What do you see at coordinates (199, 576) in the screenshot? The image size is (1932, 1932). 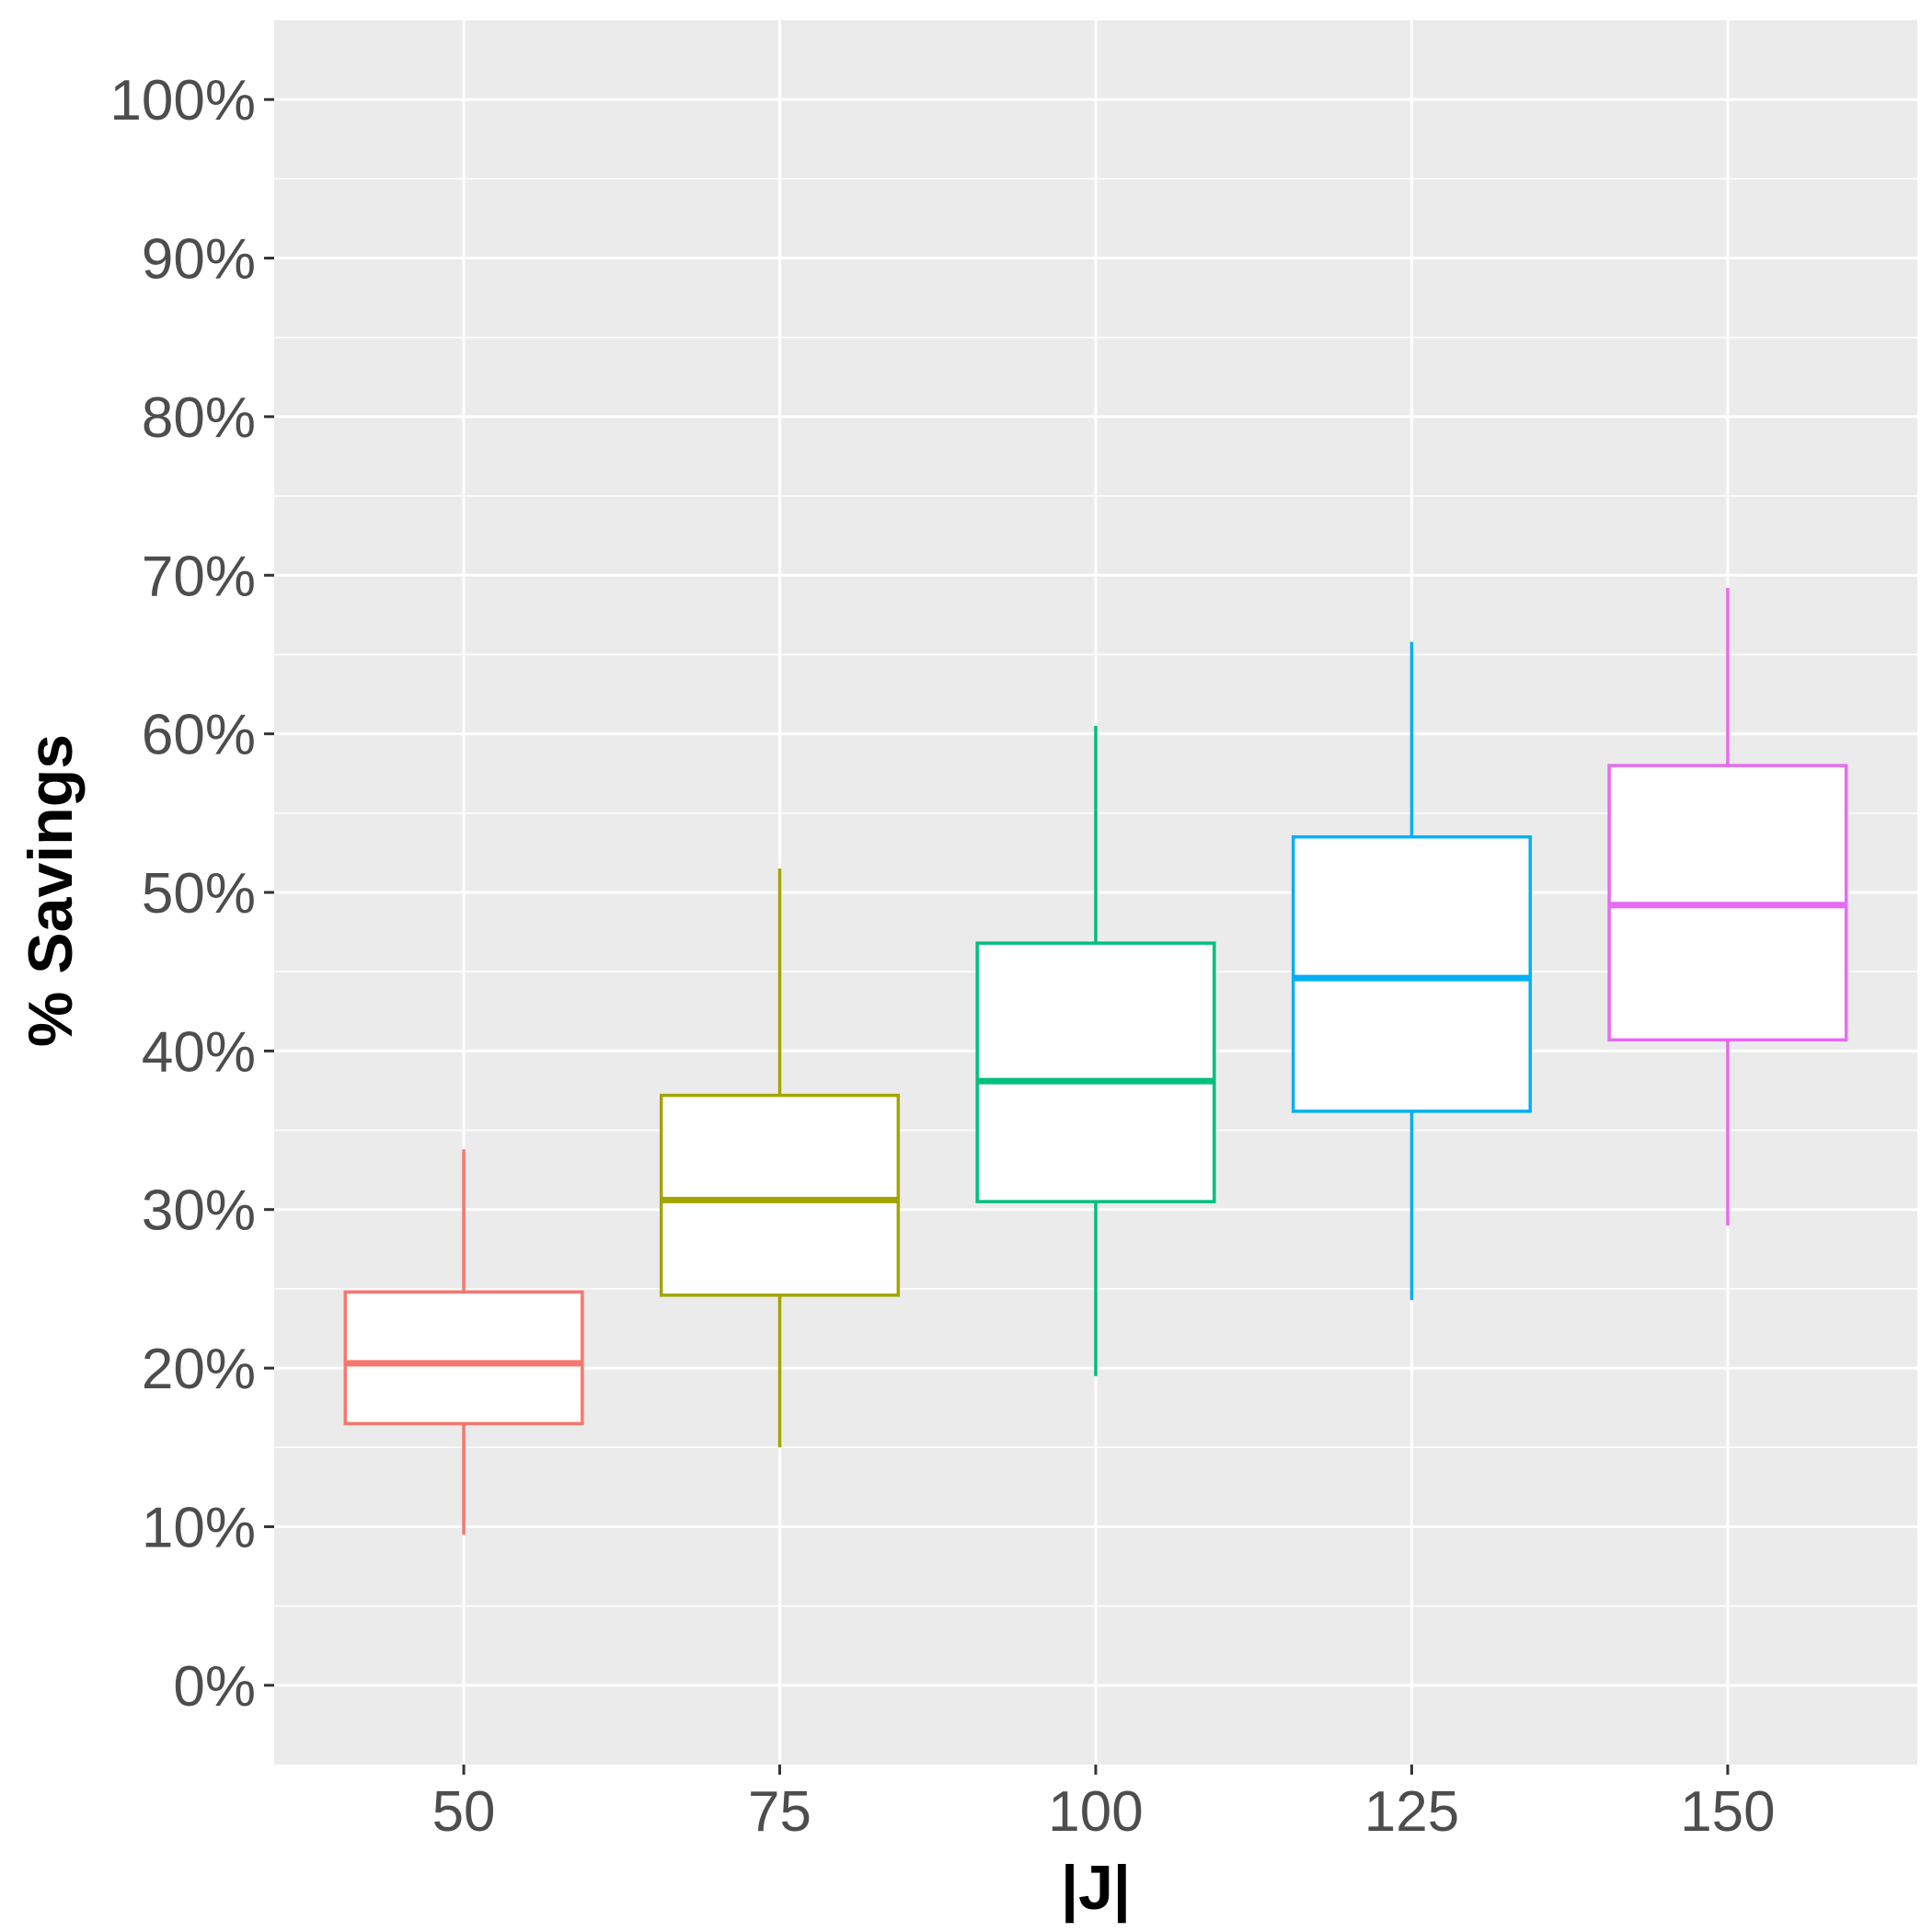 I see `y-tick-label: 70%` at bounding box center [199, 576].